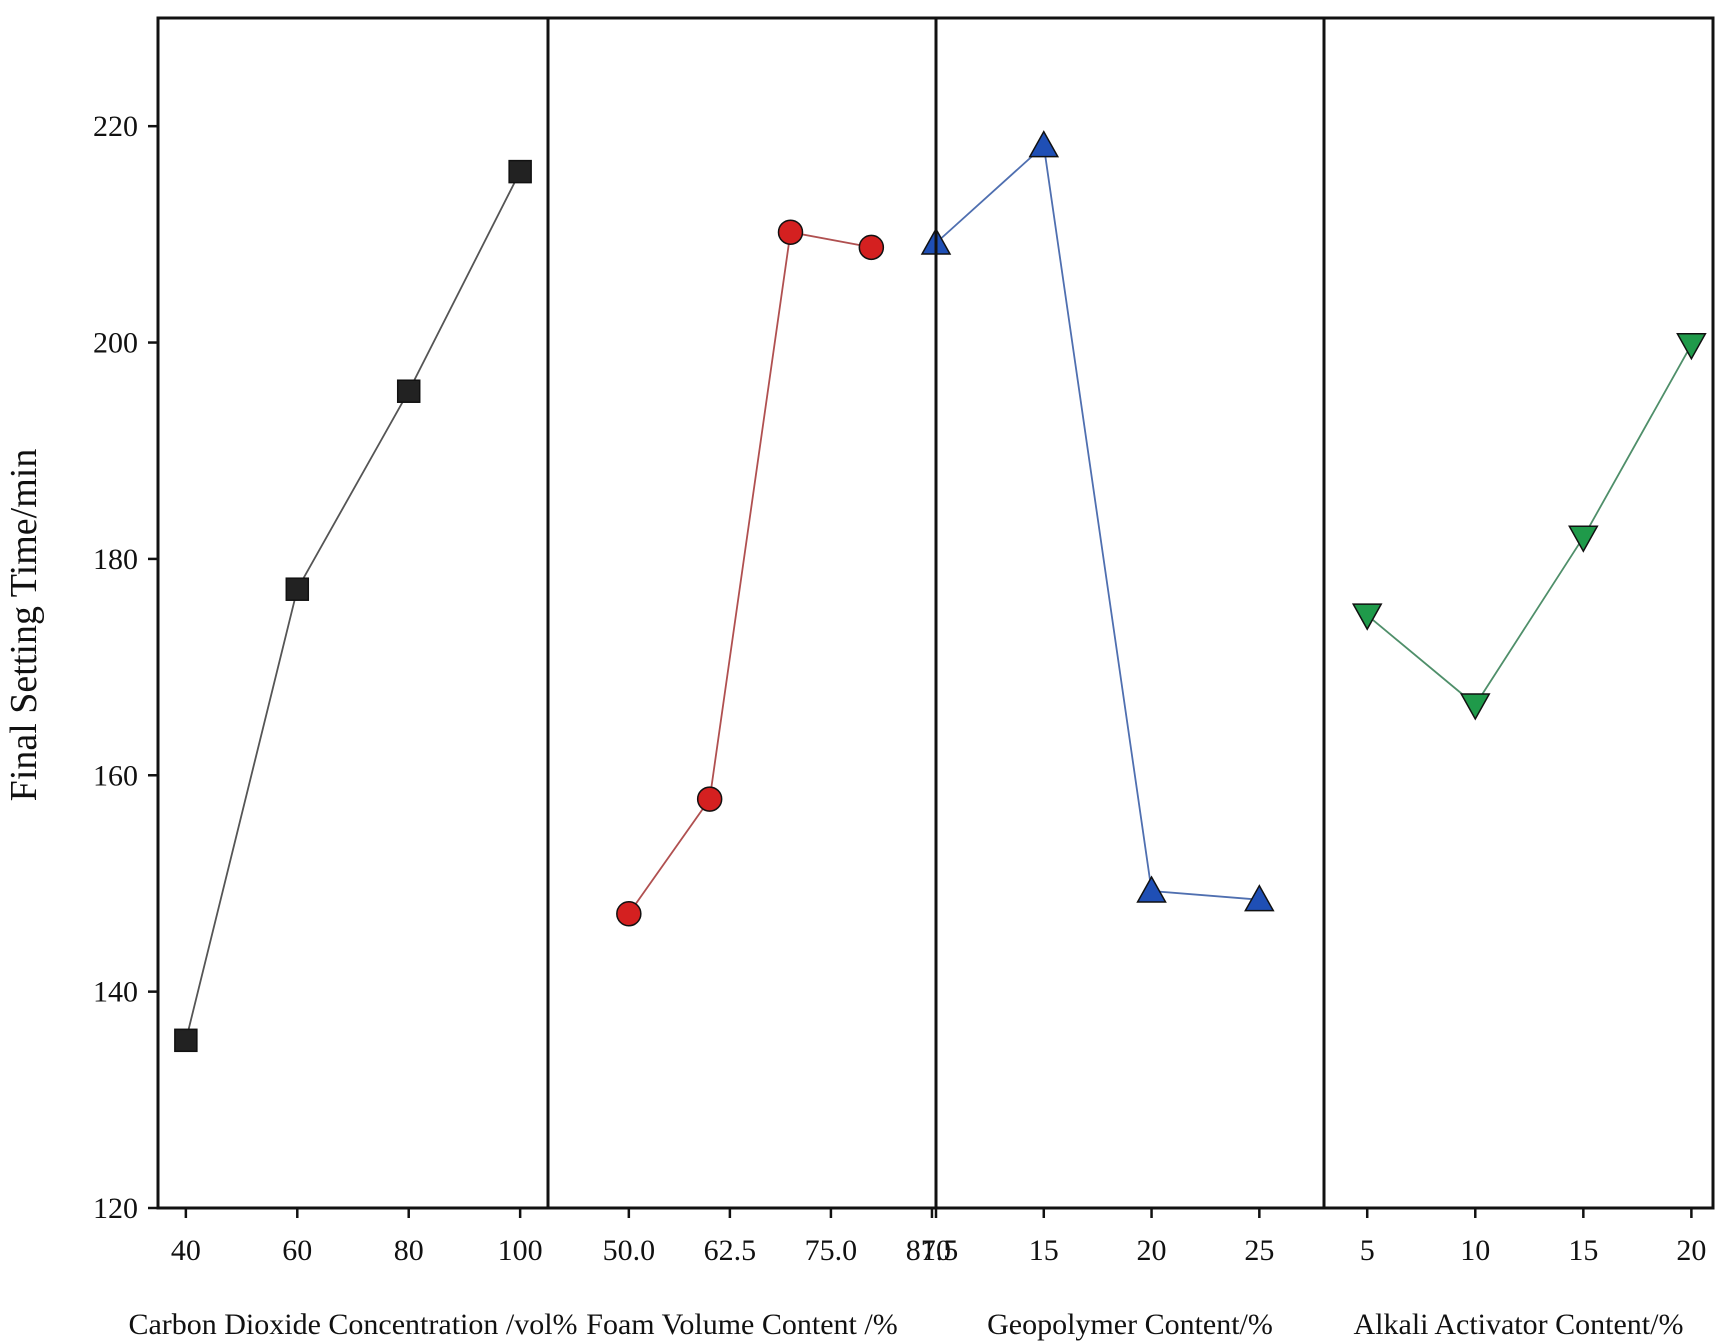 The height and width of the screenshot is (1342, 1724). Describe the element at coordinates (520, 1250) in the screenshot. I see `x-tick-label: 100` at that location.